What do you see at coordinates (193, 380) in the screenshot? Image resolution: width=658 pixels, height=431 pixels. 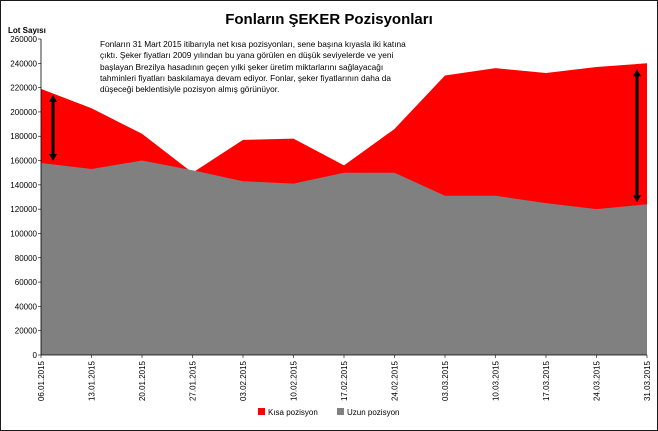 I see `x-tick-label: 27.01.2015` at bounding box center [193, 380].